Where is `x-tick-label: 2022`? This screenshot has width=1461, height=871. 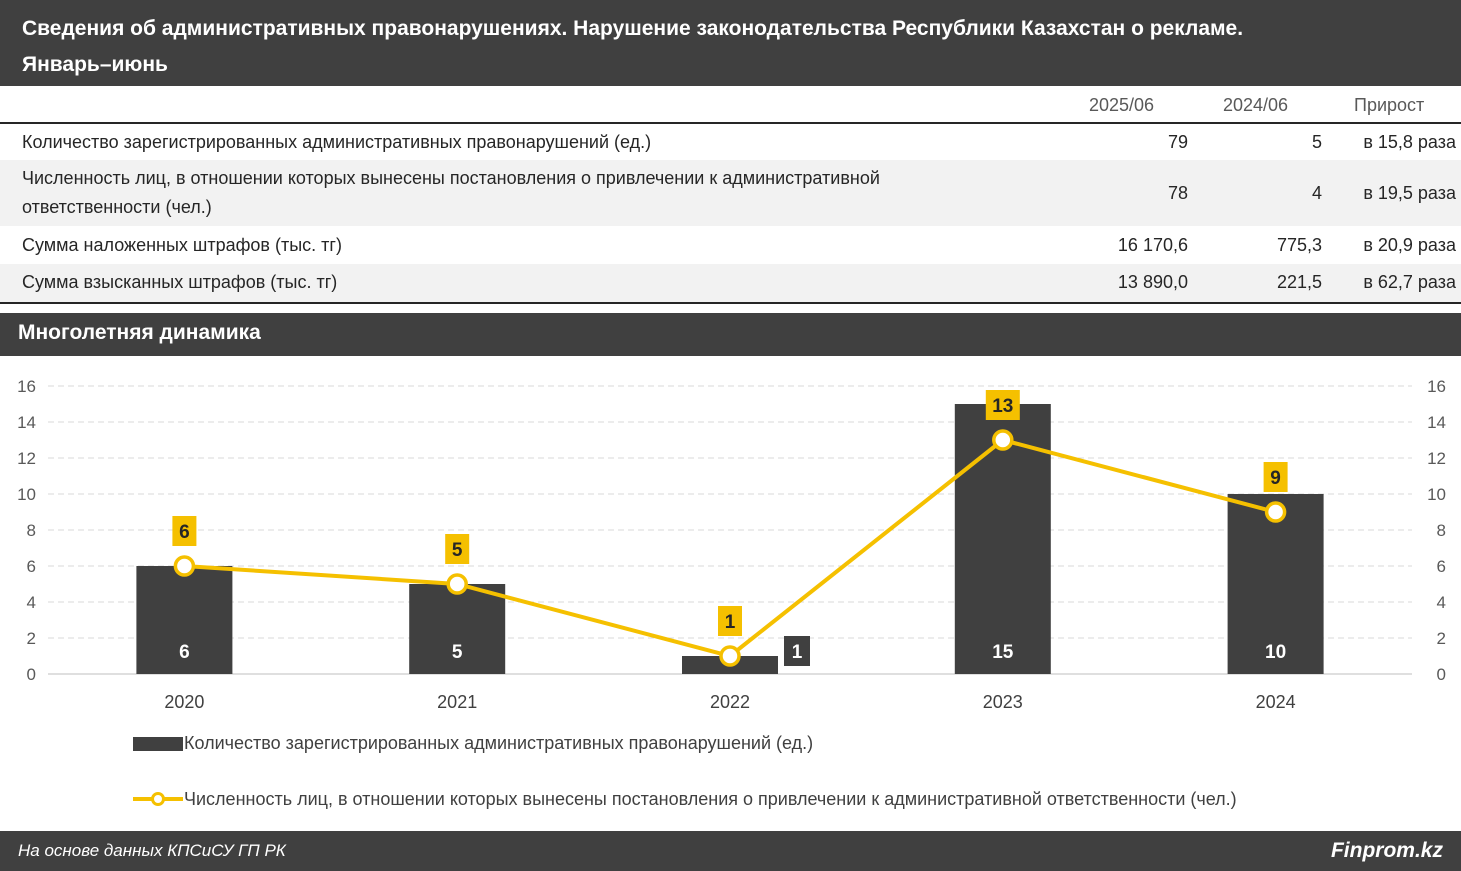 x-tick-label: 2022 is located at coordinates (730, 702).